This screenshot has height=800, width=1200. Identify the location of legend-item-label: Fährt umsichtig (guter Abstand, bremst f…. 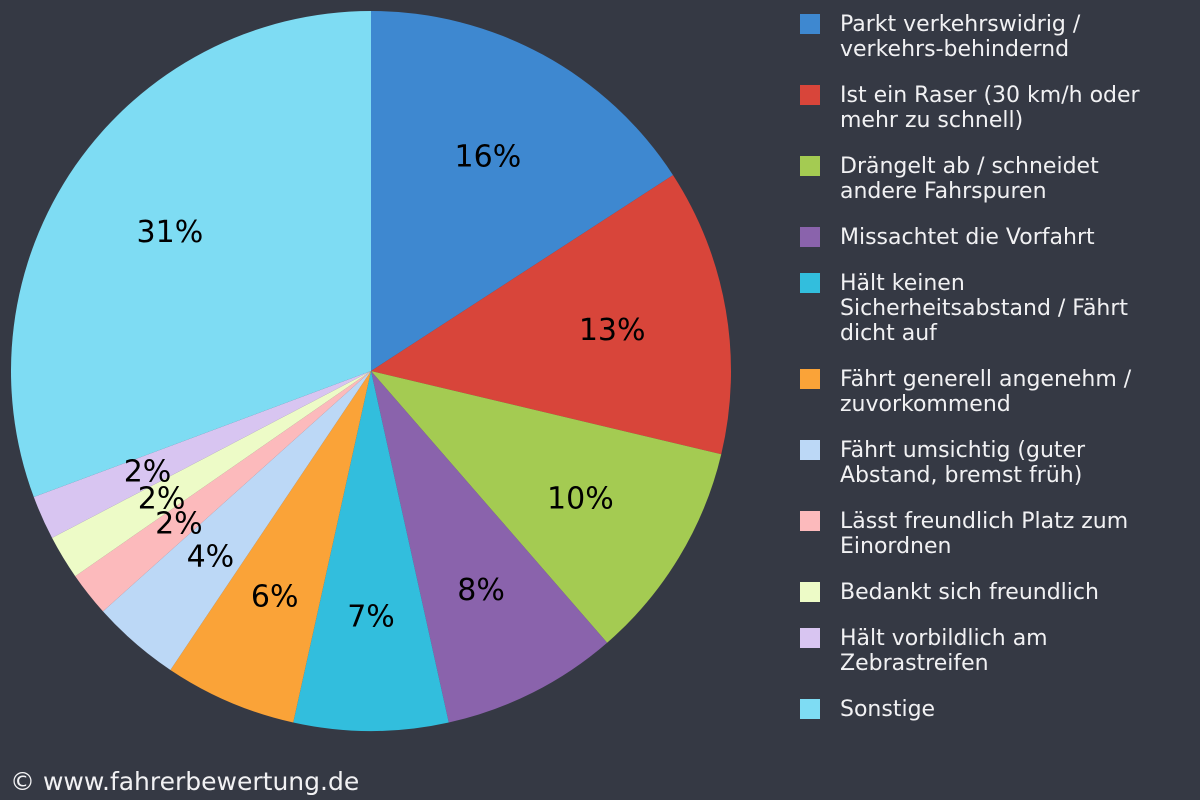
(963, 463).